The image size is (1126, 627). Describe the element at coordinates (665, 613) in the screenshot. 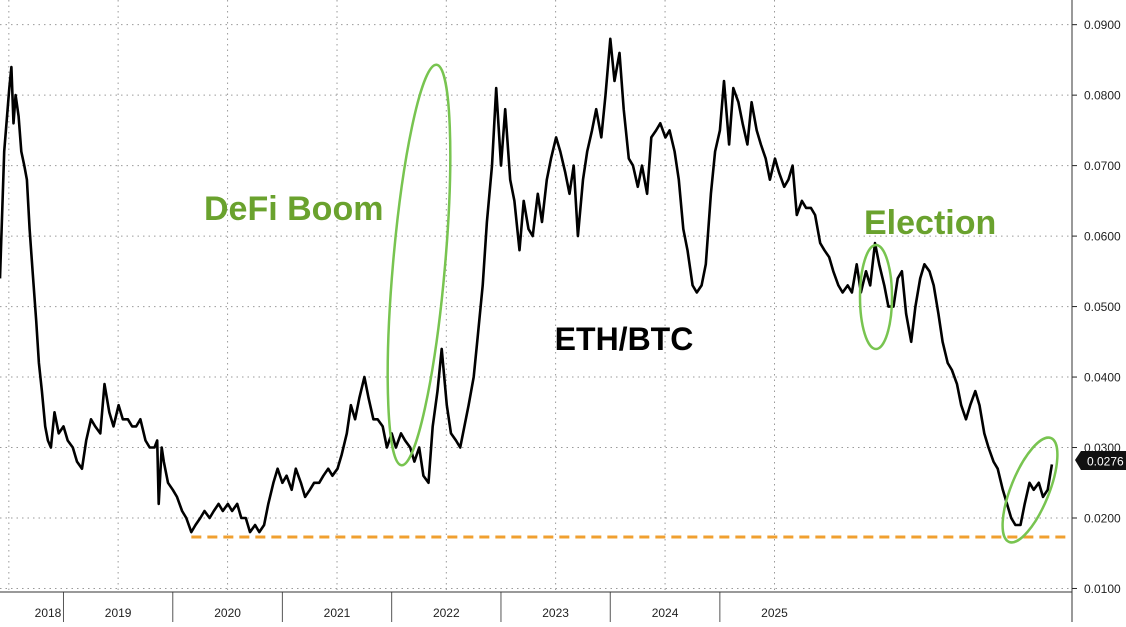

I see `x-tick-label: 2024` at that location.